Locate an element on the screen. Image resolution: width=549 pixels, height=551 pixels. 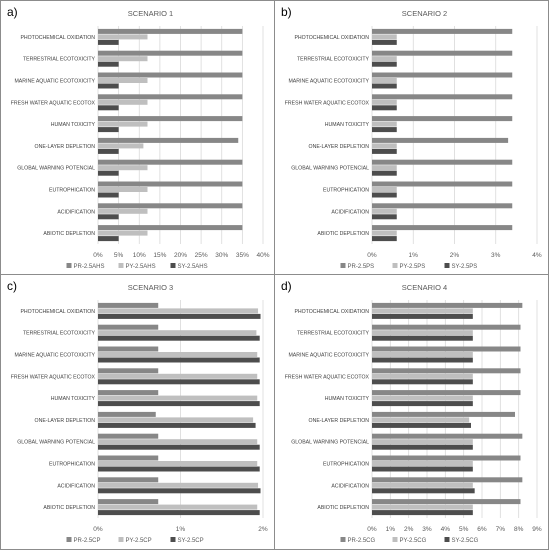
panel-label: a) is located at coordinates (12, 12).